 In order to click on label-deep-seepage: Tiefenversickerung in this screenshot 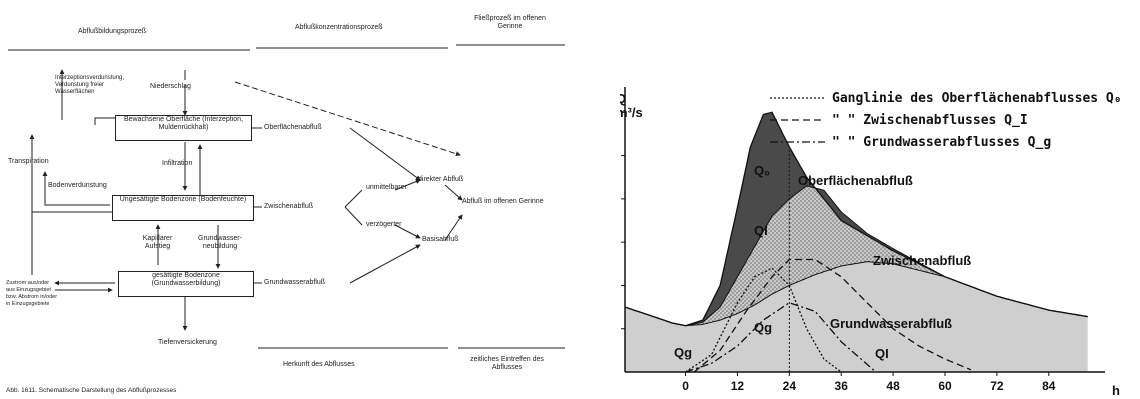, I will do `click(187, 342)`.